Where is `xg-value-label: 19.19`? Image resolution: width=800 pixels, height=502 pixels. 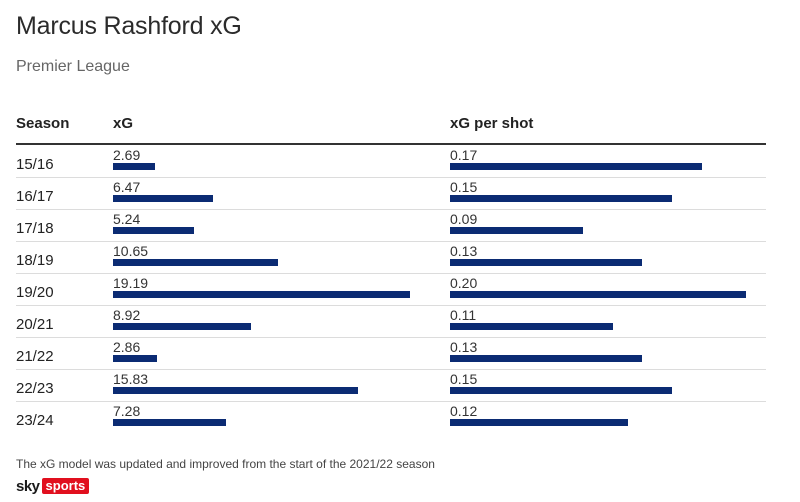 xg-value-label: 19.19 is located at coordinates (131, 283).